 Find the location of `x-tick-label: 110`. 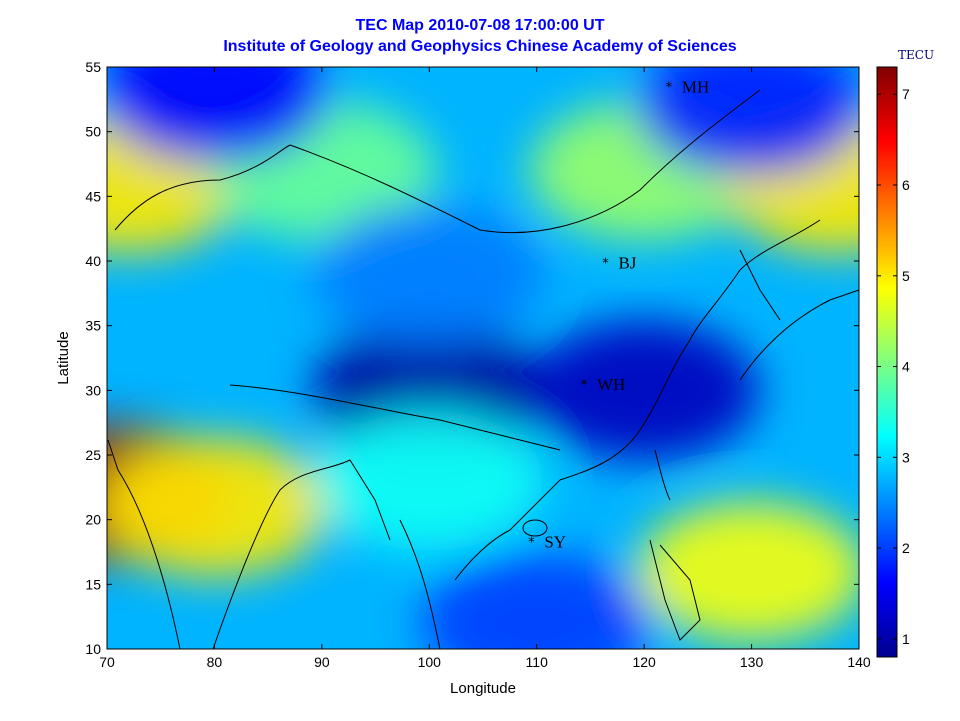

x-tick-label: 110 is located at coordinates (537, 662).